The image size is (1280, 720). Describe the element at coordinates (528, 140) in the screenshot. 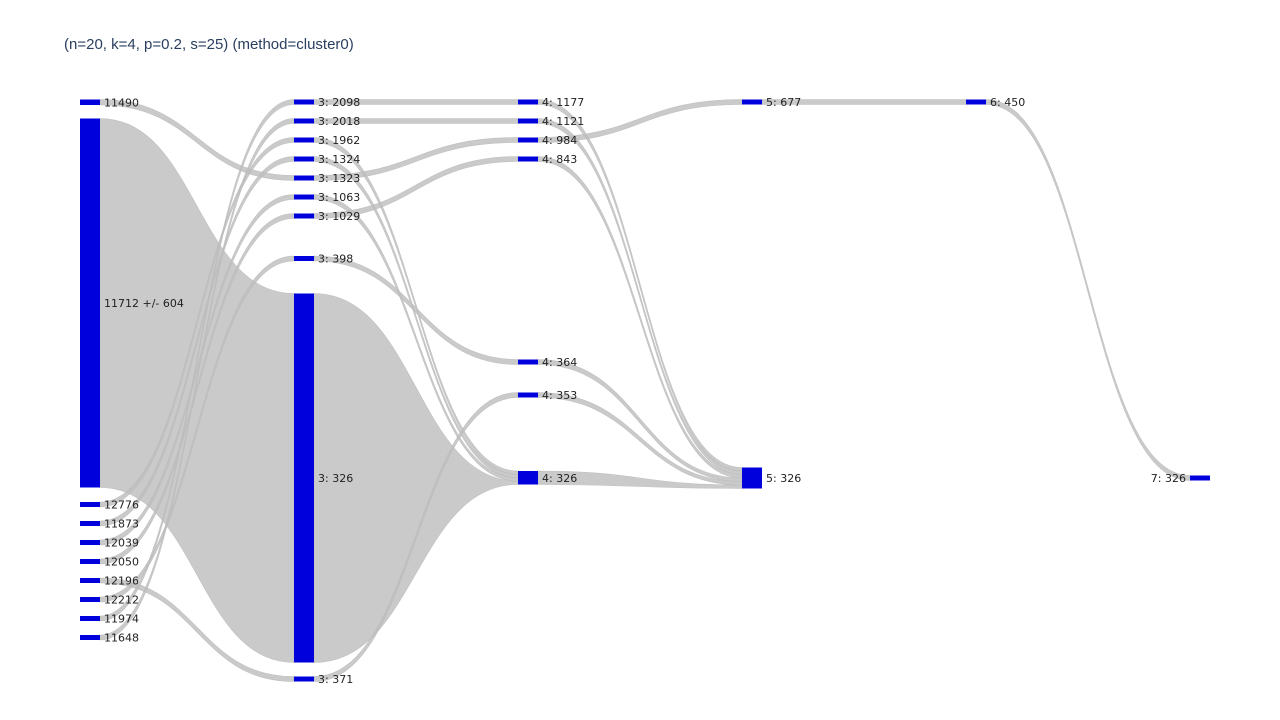

I see `sankey-node-c2` at that location.